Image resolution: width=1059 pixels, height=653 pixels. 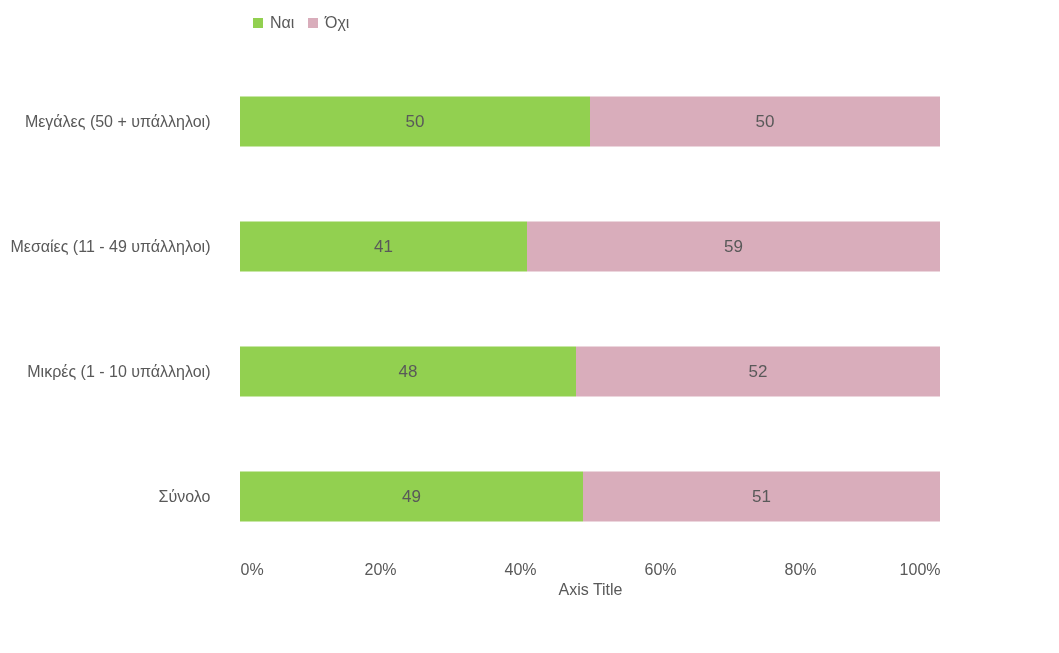 I want to click on legend-label: Ναι, so click(x=282, y=22).